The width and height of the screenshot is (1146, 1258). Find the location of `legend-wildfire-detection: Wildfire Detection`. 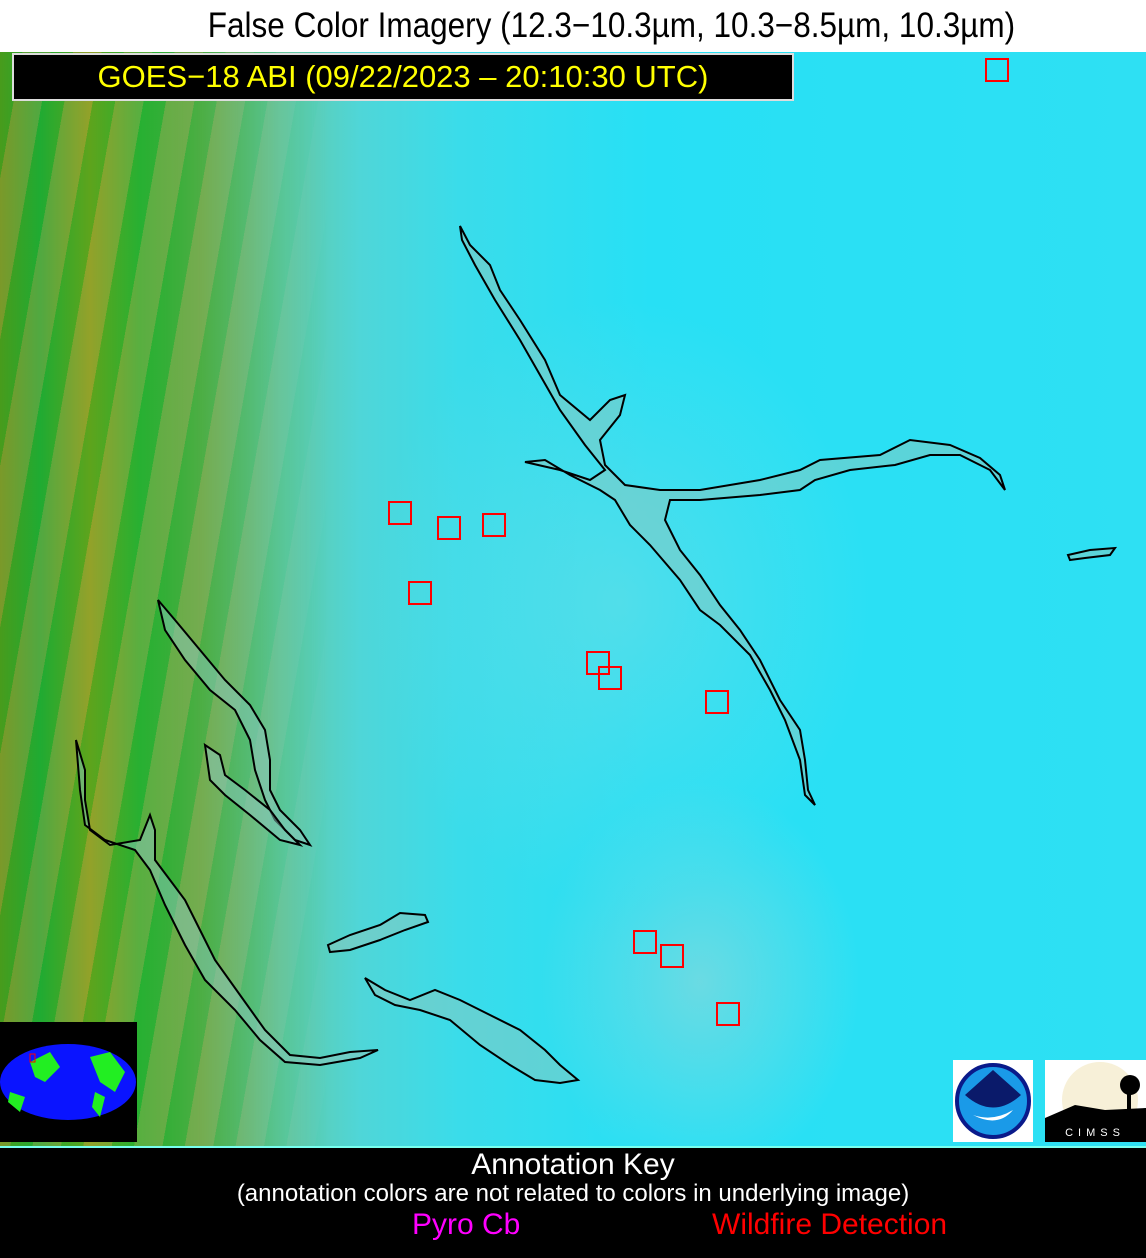

legend-wildfire-detection: Wildfire Detection is located at coordinates (830, 1224).